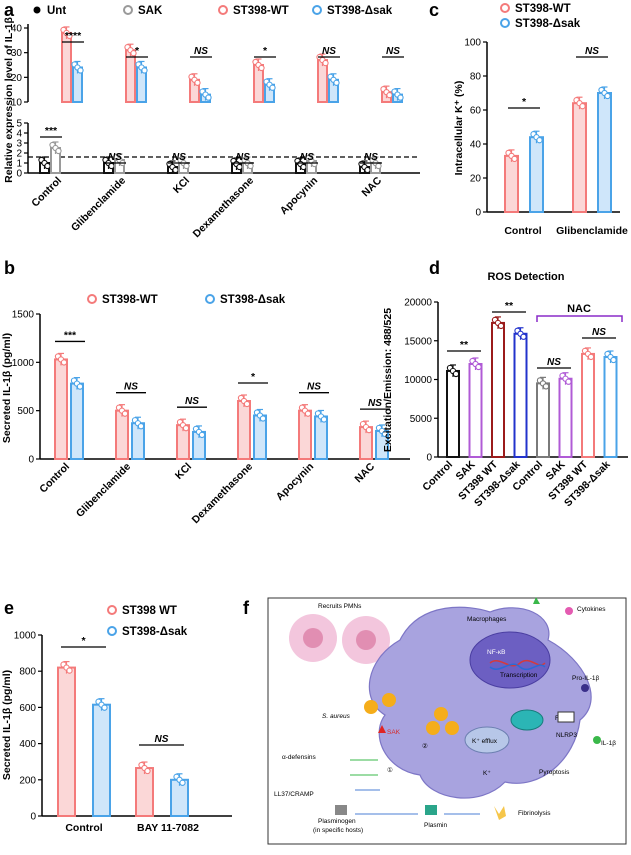 The height and width of the screenshot is (855, 631). What do you see at coordinates (294, 794) in the screenshot?
I see `ll37-label: LL37/CRAMP` at bounding box center [294, 794].